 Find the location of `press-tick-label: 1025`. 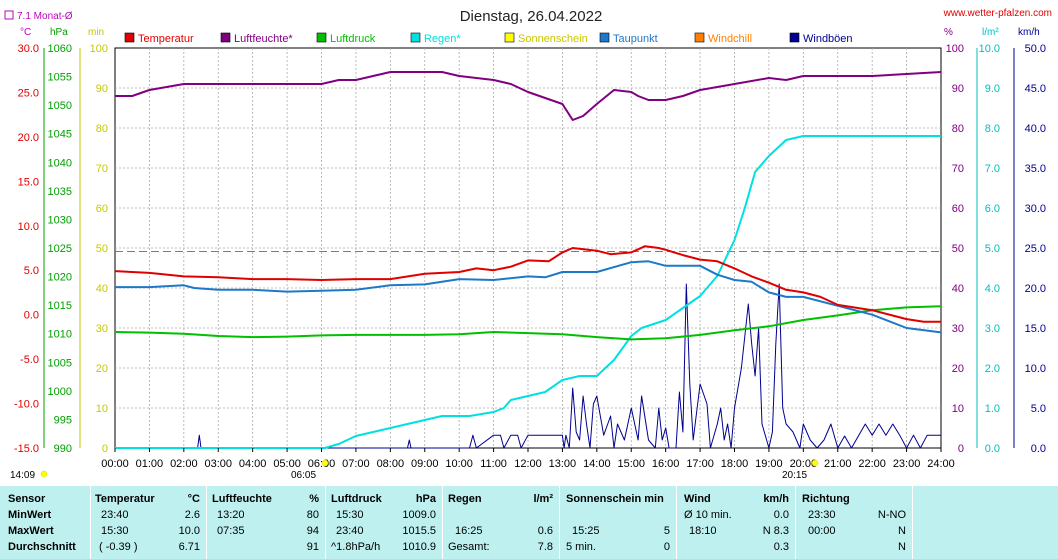

press-tick-label: 1025 is located at coordinates (60, 249).